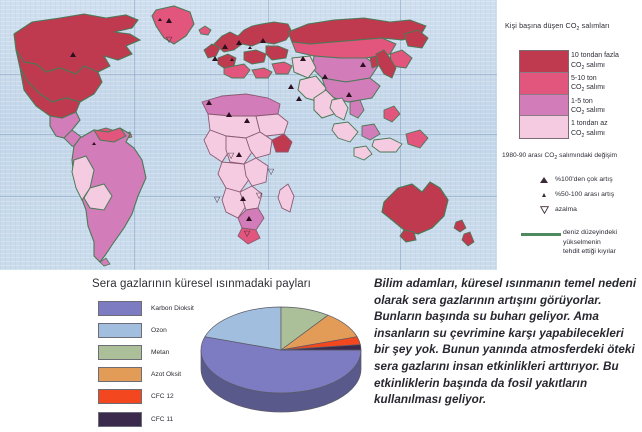 This screenshot has width=642, height=432. What do you see at coordinates (588, 84) in the screenshot?
I see `legend-label-5-10-tons: 5-10 ton CO2 salımı` at bounding box center [588, 84].